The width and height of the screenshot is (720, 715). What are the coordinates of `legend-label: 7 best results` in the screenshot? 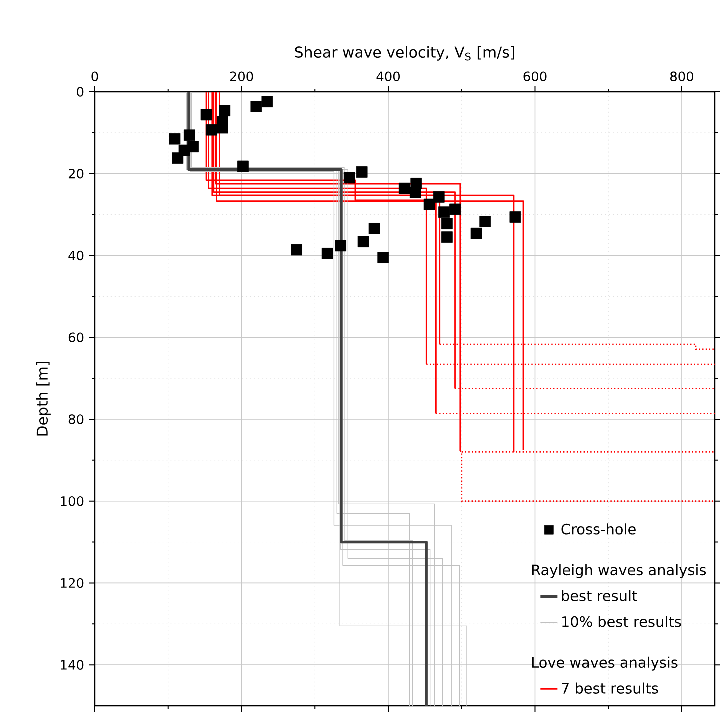 It's located at (610, 688).